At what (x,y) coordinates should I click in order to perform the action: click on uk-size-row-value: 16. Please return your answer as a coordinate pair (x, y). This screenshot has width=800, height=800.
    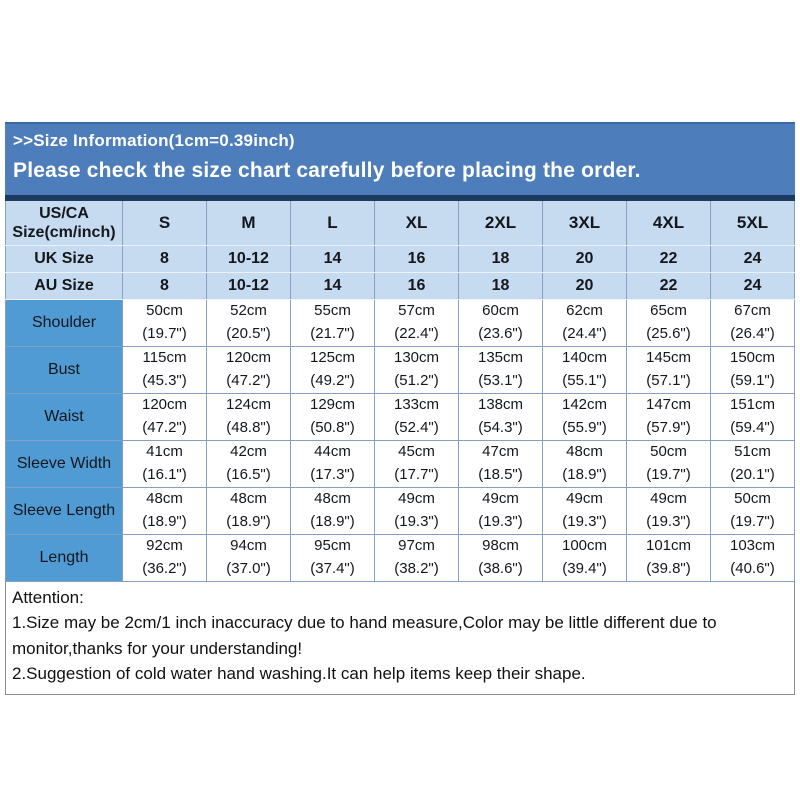
    Looking at the image, I should click on (416, 258).